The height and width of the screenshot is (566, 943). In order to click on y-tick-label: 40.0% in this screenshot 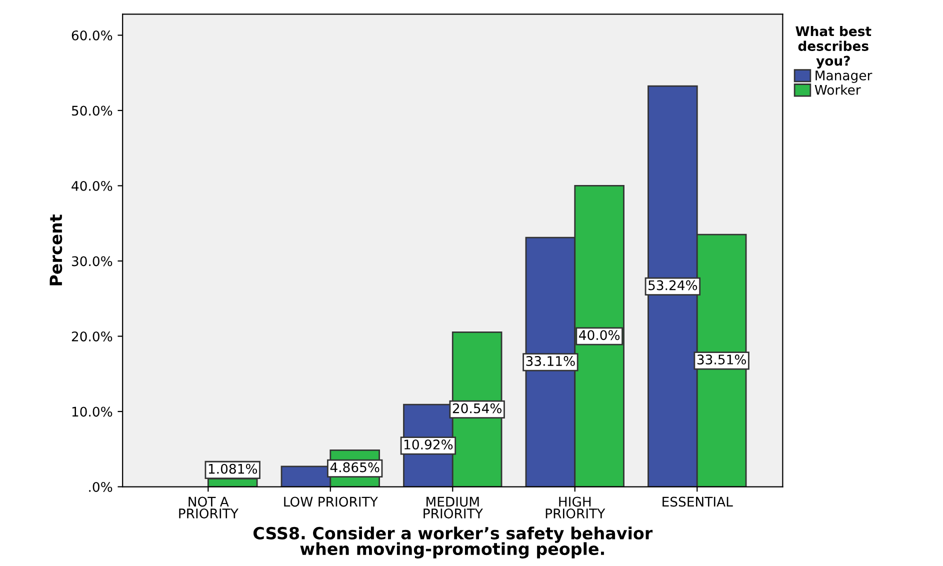, I will do `click(92, 185)`.